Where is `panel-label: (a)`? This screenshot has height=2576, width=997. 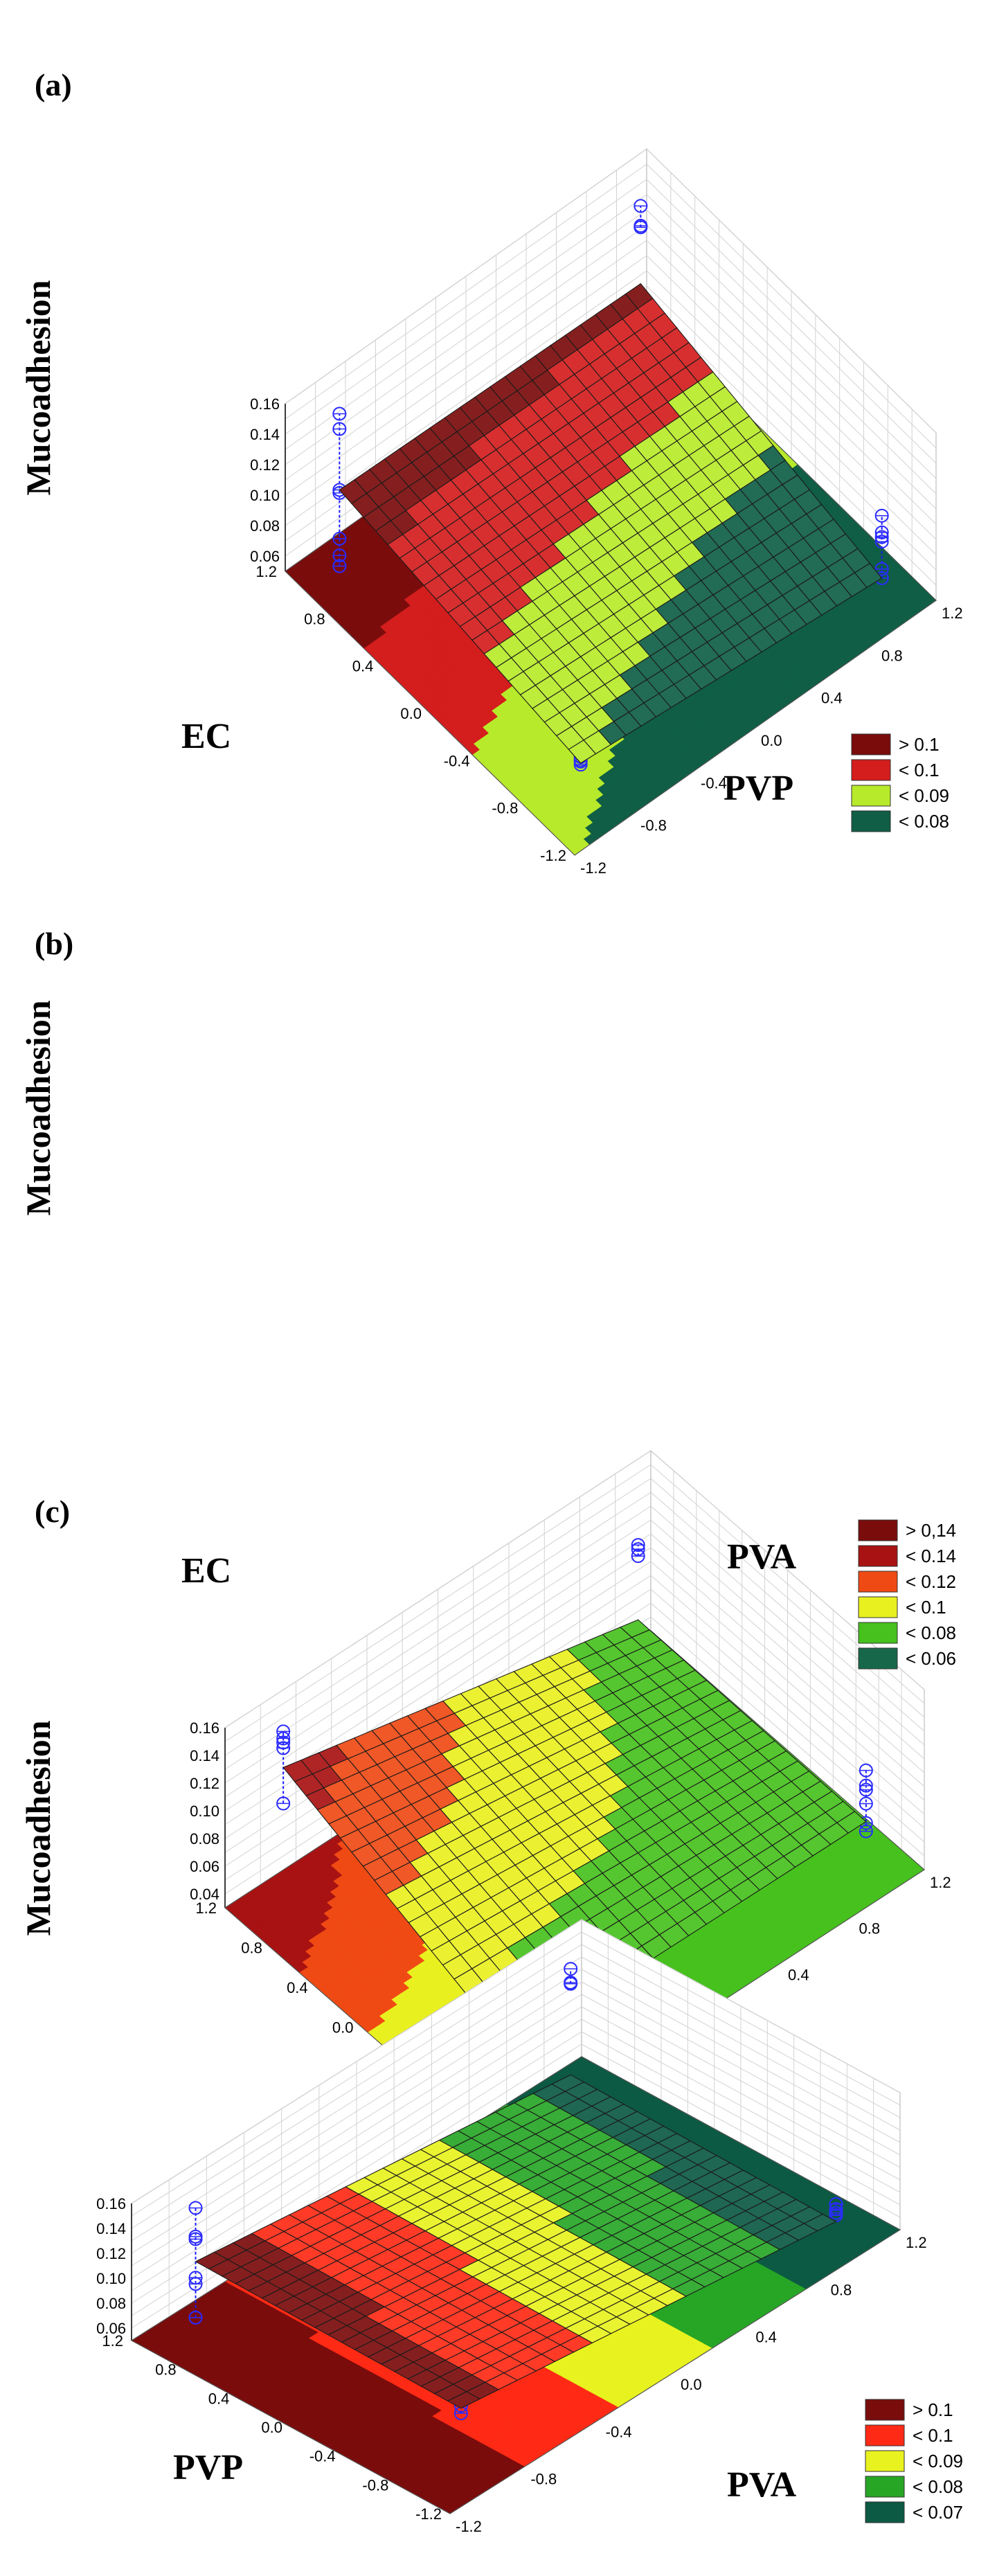 panel-label: (a) is located at coordinates (53, 84).